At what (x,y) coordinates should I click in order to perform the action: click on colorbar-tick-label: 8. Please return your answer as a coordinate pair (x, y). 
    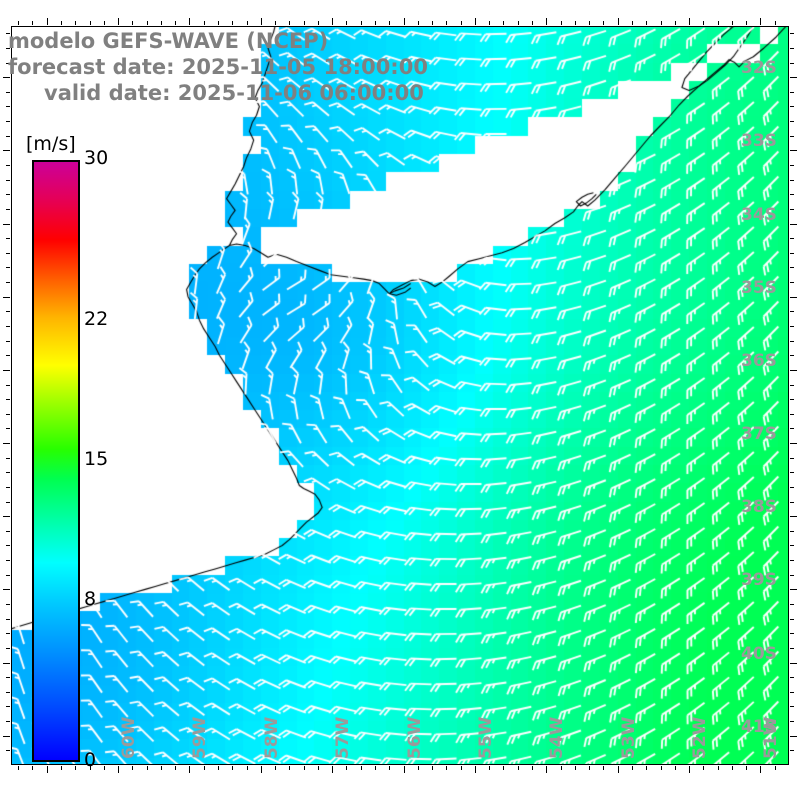
    Looking at the image, I should click on (90, 599).